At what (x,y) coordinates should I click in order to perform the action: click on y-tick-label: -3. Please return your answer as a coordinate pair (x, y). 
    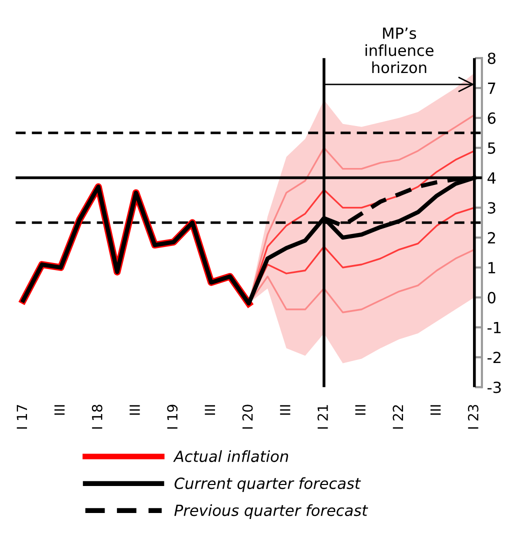
    Looking at the image, I should click on (494, 388).